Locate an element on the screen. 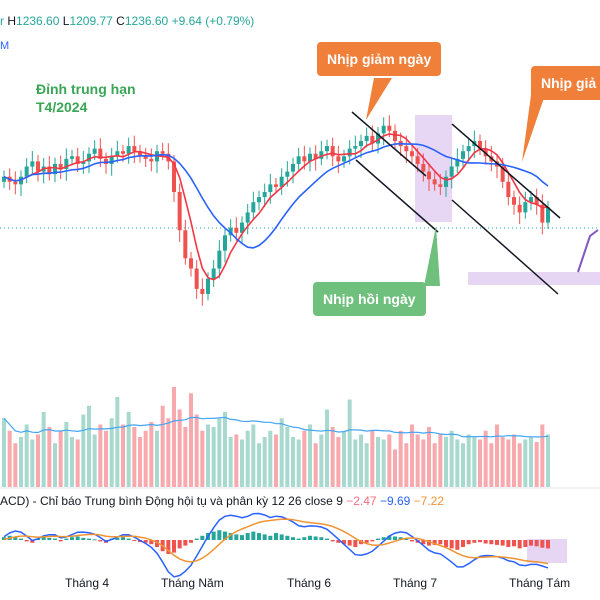 Image resolution: width=600 pixels, height=600 pixels. macd-layer is located at coordinates (276, 545).